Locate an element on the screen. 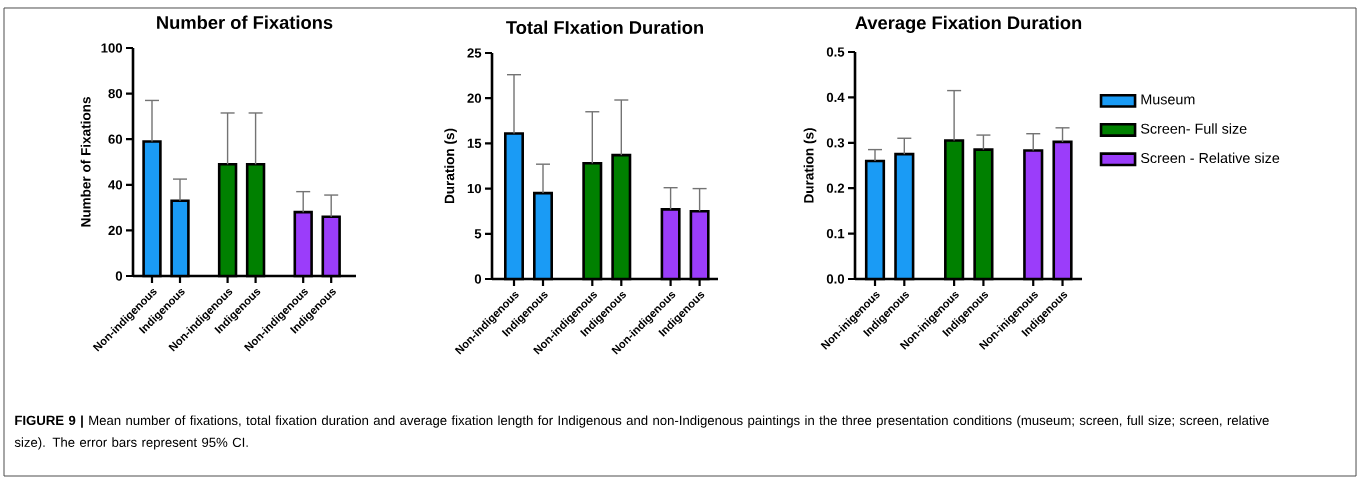  y-tick-label: 0.0 is located at coordinates (835, 279).